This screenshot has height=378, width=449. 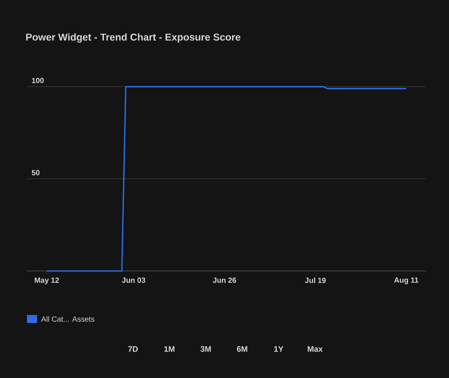 I want to click on chart-title: Power Widget - Trend Chart - Exposure Score, so click(x=133, y=38).